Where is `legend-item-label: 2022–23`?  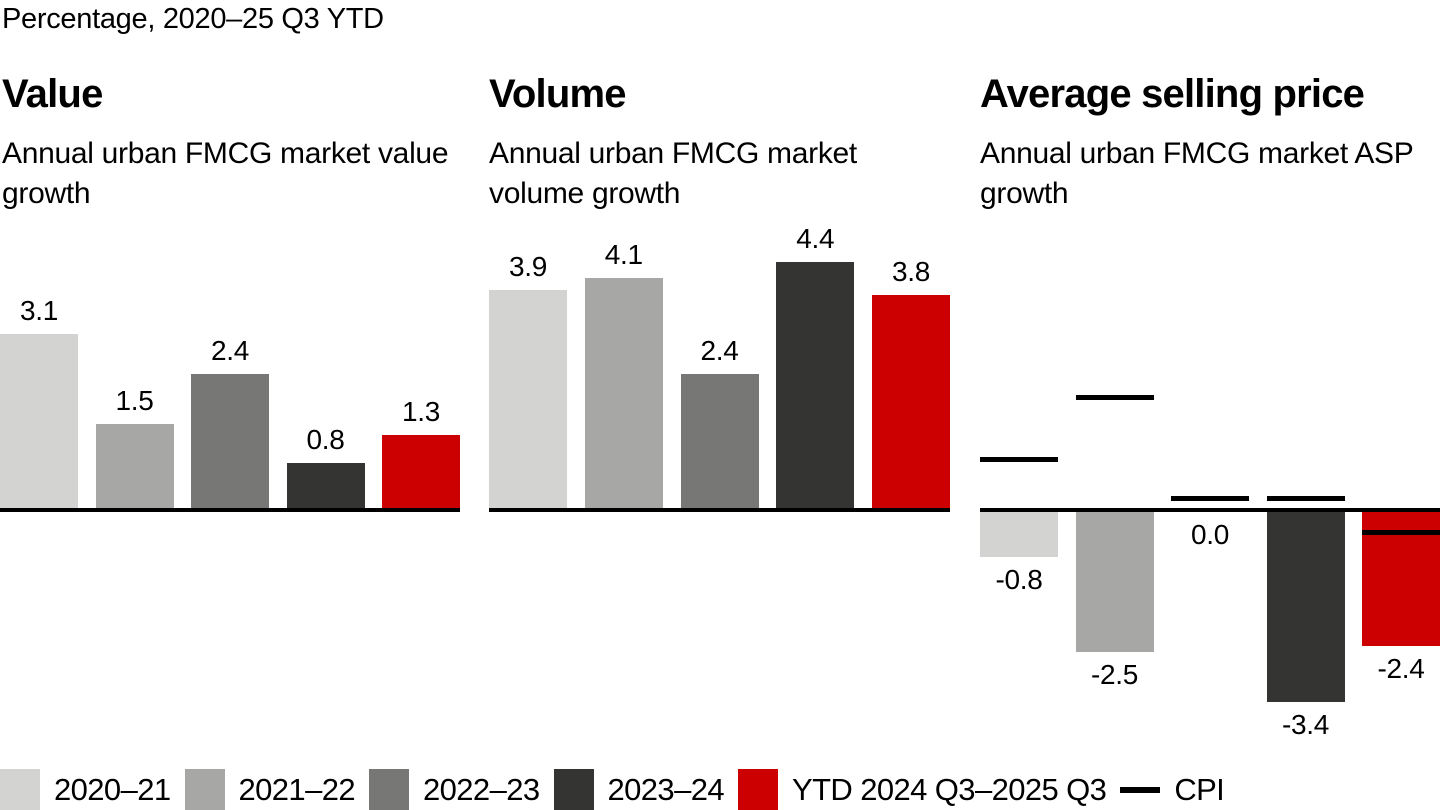 legend-item-label: 2022–23 is located at coordinates (481, 789).